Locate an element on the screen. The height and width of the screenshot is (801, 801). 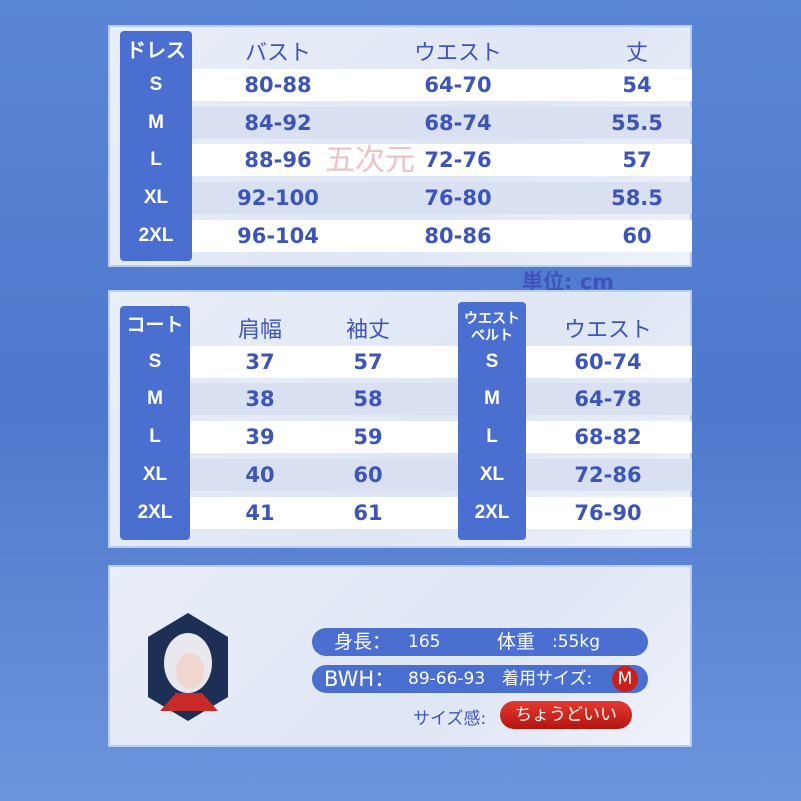
coat-size-label: M is located at coordinates (155, 398).